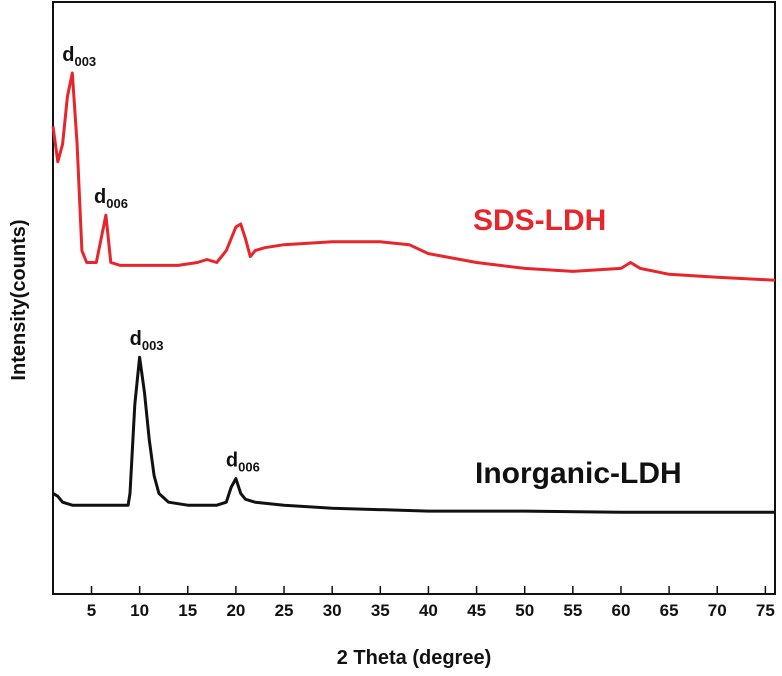 This screenshot has height=676, width=782. What do you see at coordinates (235, 610) in the screenshot?
I see `x-tick-label: 20` at bounding box center [235, 610].